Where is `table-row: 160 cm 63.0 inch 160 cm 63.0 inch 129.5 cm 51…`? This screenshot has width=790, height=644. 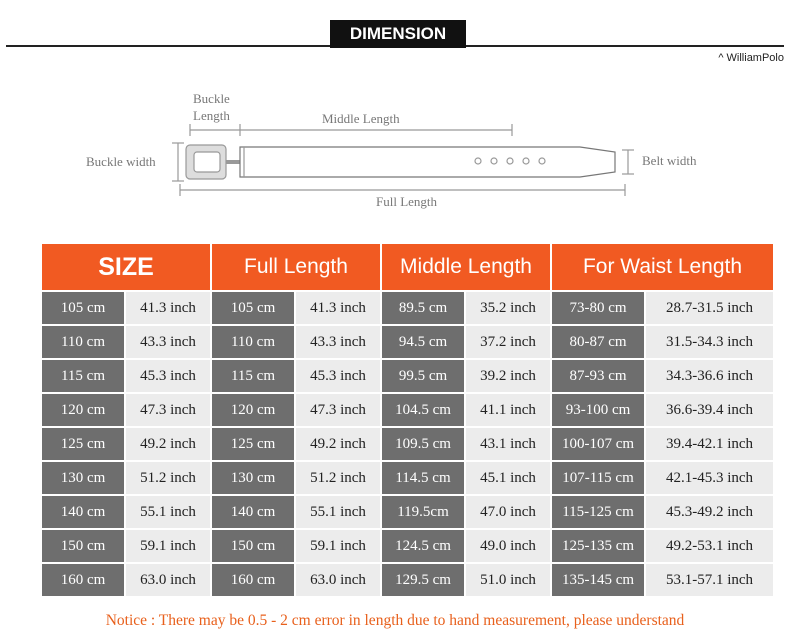 table-row: 160 cm 63.0 inch 160 cm 63.0 inch 129.5 cm 51… is located at coordinates (407, 580).